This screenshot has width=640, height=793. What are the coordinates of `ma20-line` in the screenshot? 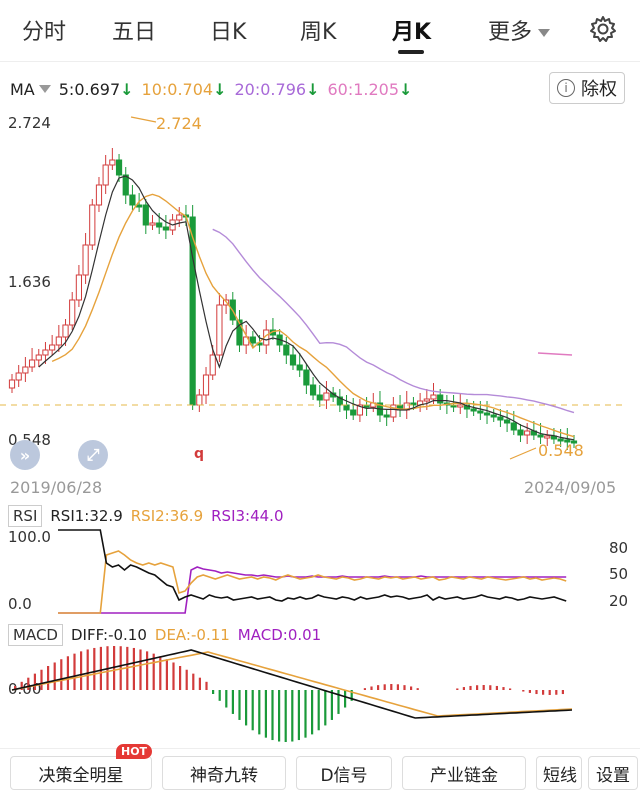 It's located at (393, 321).